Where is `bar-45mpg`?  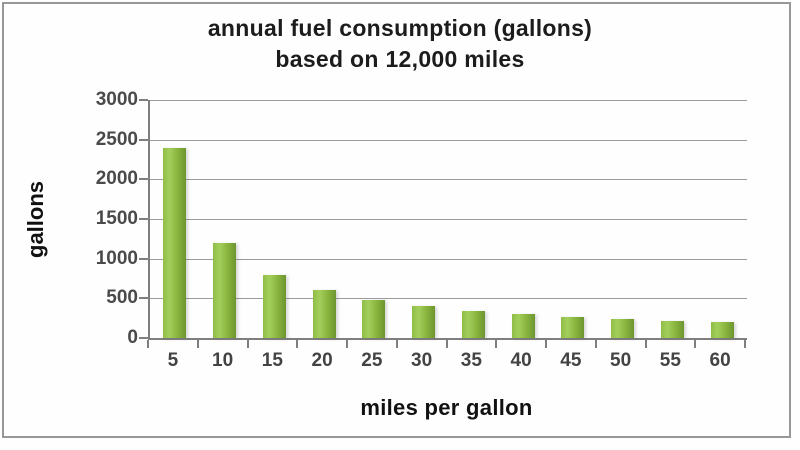
bar-45mpg is located at coordinates (573, 327).